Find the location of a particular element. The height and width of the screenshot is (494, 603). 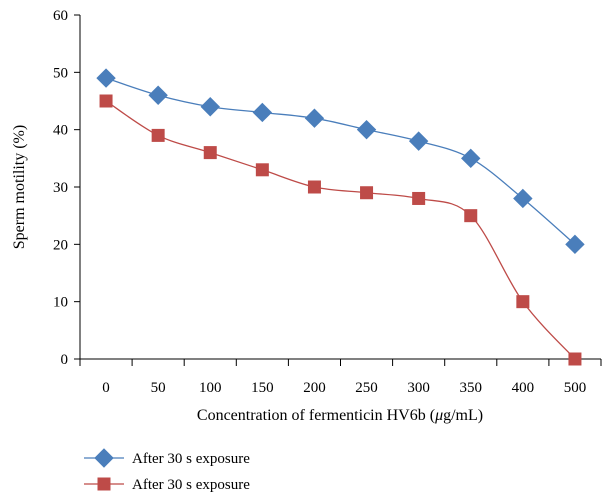

x-tick-label: 200 is located at coordinates (314, 388).